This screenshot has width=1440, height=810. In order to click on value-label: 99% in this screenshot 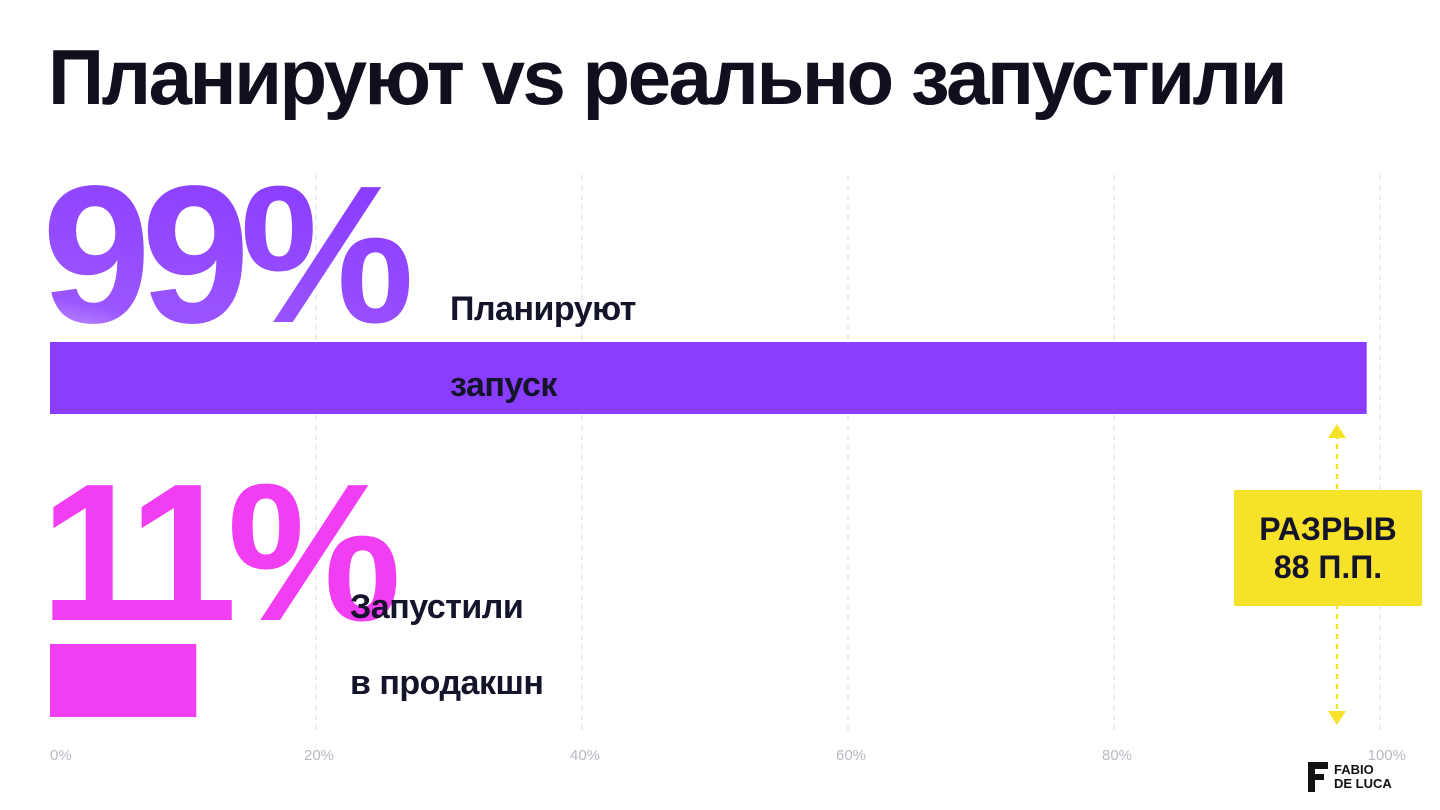, I will do `click(226, 254)`.